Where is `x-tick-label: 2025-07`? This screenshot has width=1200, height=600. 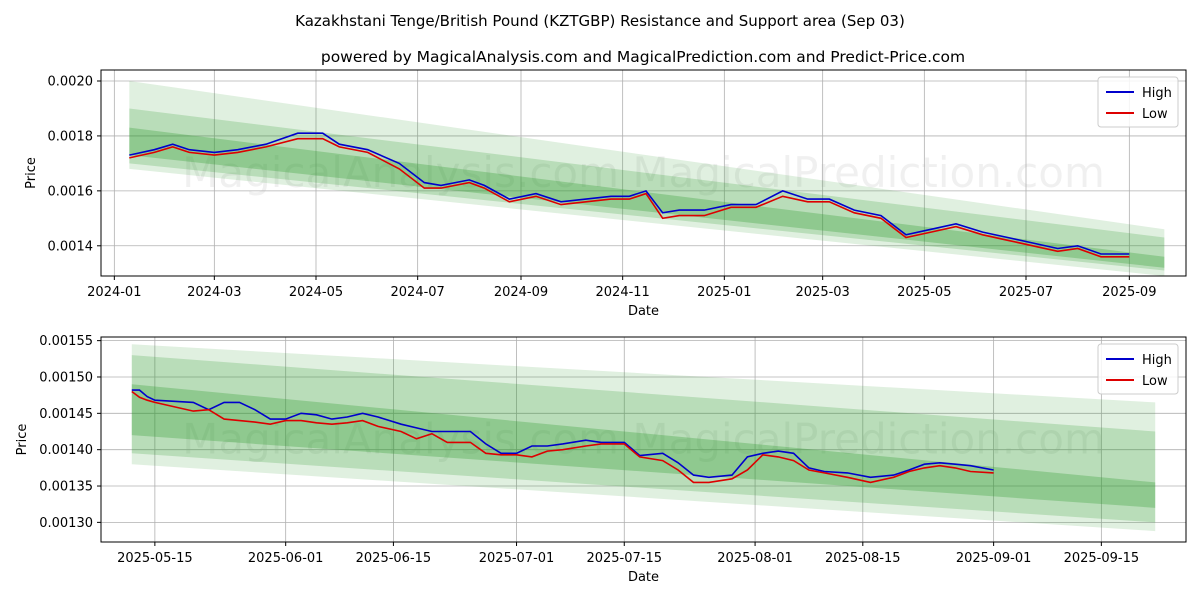 x-tick-label: 2025-07 is located at coordinates (1026, 292).